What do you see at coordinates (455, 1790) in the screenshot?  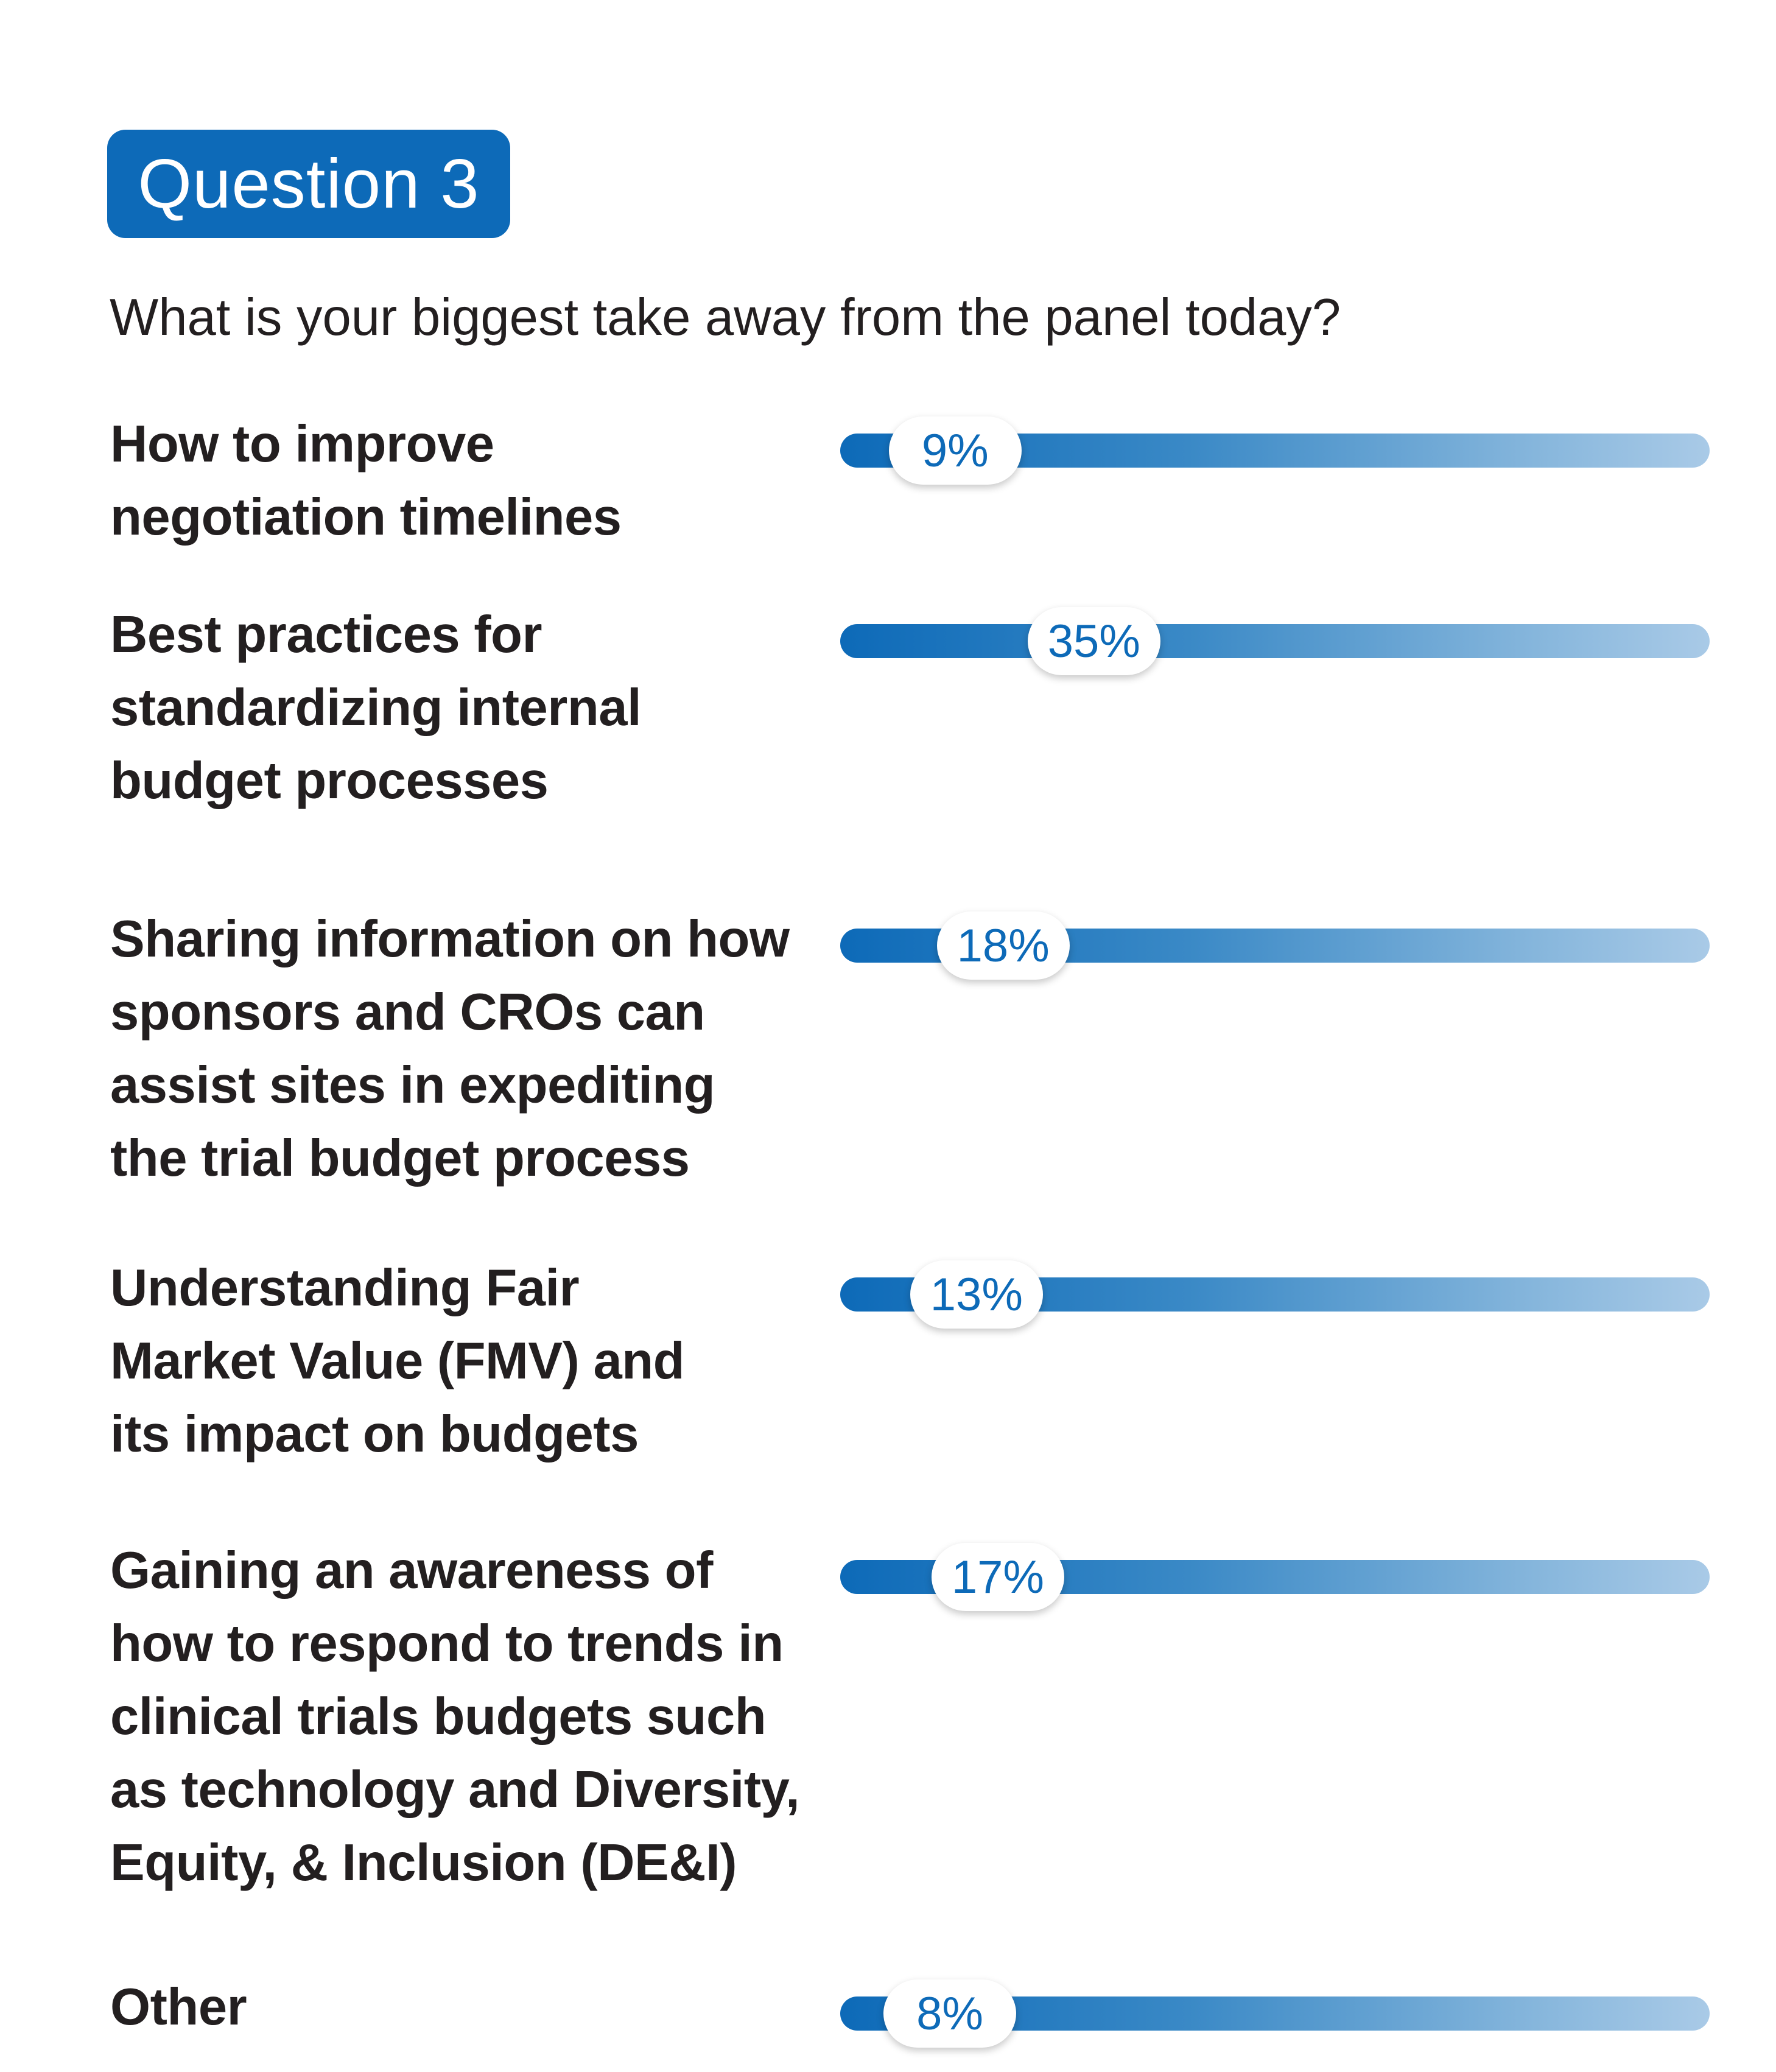 I see `category-label-line: as technology and Diversity,` at bounding box center [455, 1790].